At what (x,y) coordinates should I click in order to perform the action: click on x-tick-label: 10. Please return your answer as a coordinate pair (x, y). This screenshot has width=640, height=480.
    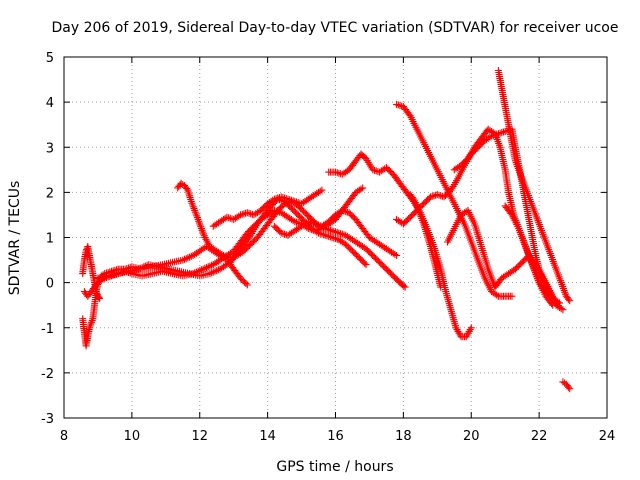
    Looking at the image, I should click on (132, 436).